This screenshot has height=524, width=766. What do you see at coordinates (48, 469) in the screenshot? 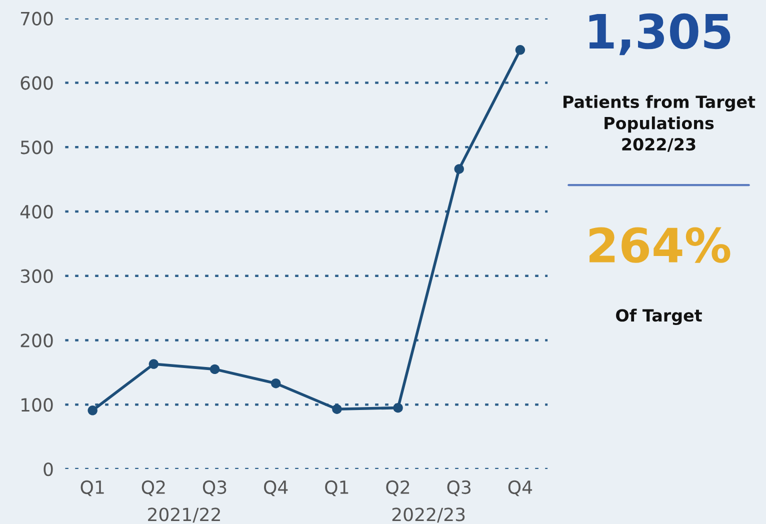
I see `y-tick-label: 0` at bounding box center [48, 469].